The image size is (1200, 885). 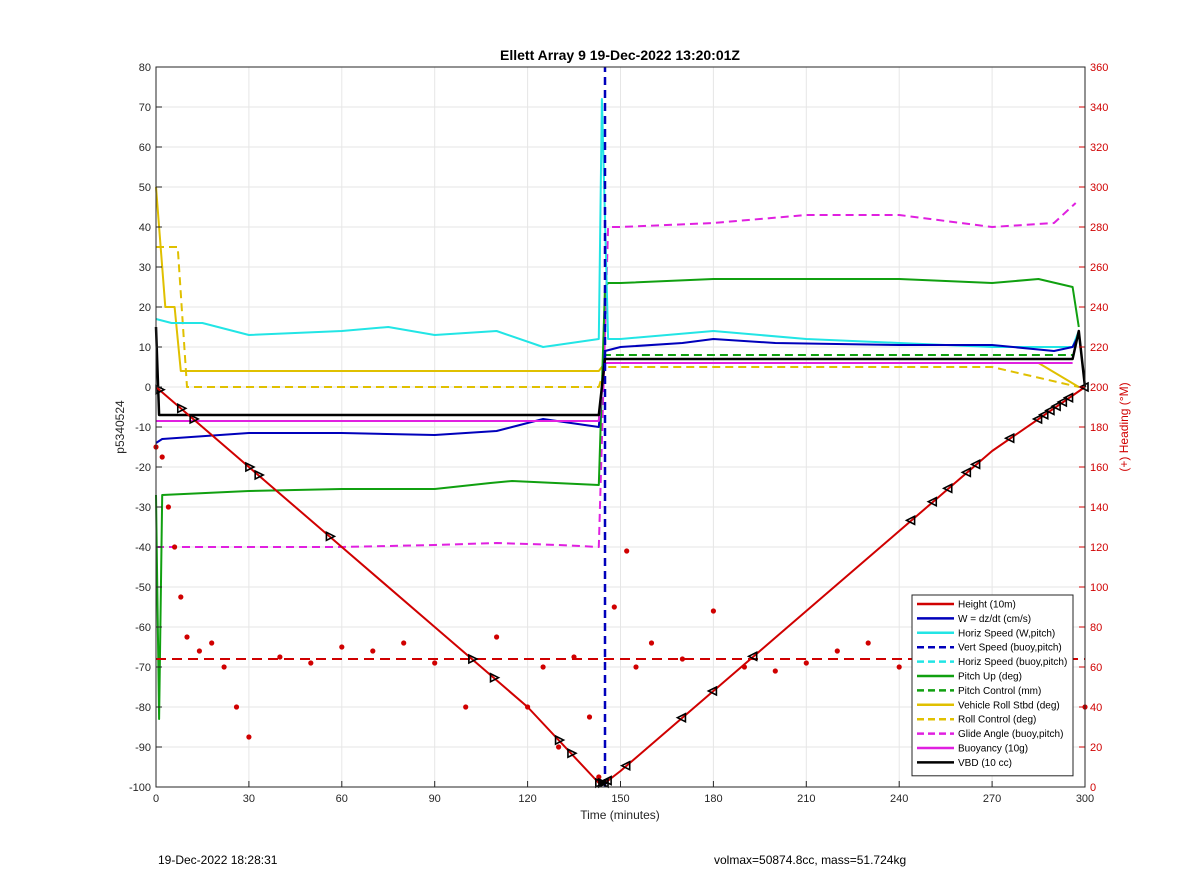 I want to click on legend-label: Vert Speed (buoy,pitch), so click(x=1010, y=648).